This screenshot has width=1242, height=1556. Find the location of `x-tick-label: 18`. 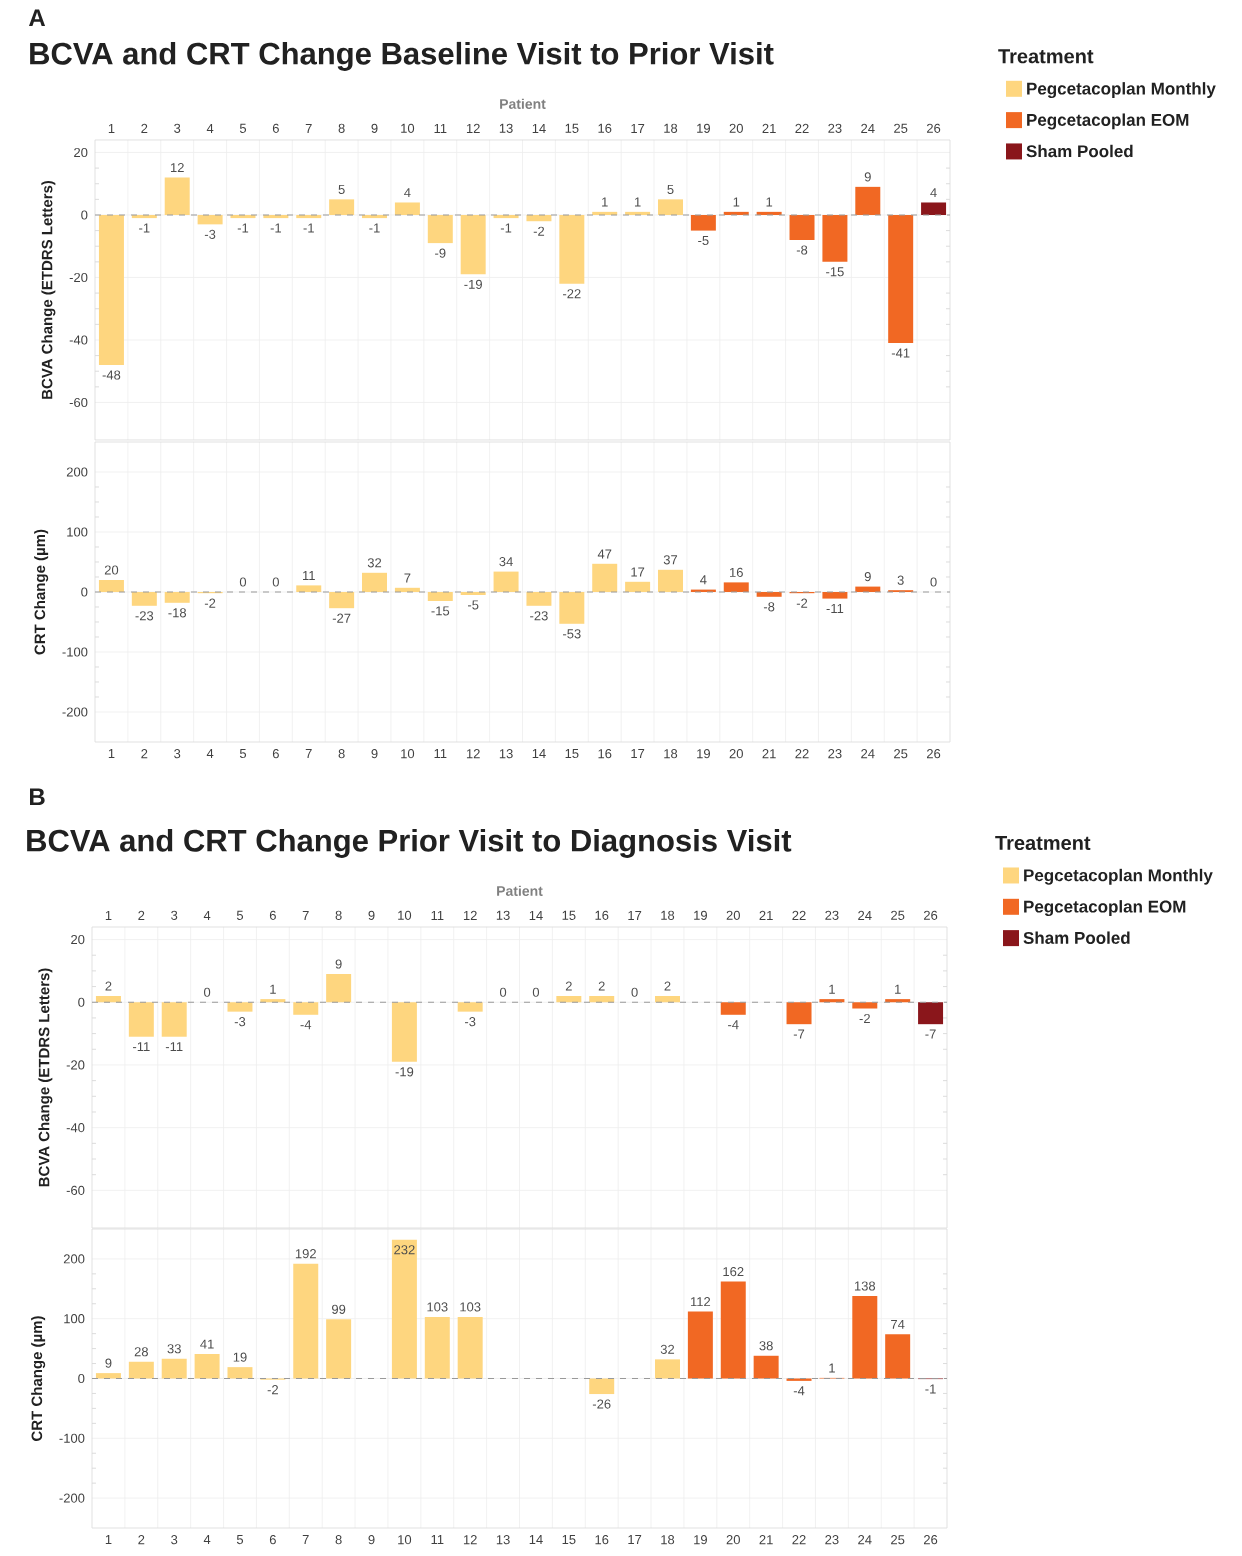

x-tick-label: 18 is located at coordinates (668, 915).